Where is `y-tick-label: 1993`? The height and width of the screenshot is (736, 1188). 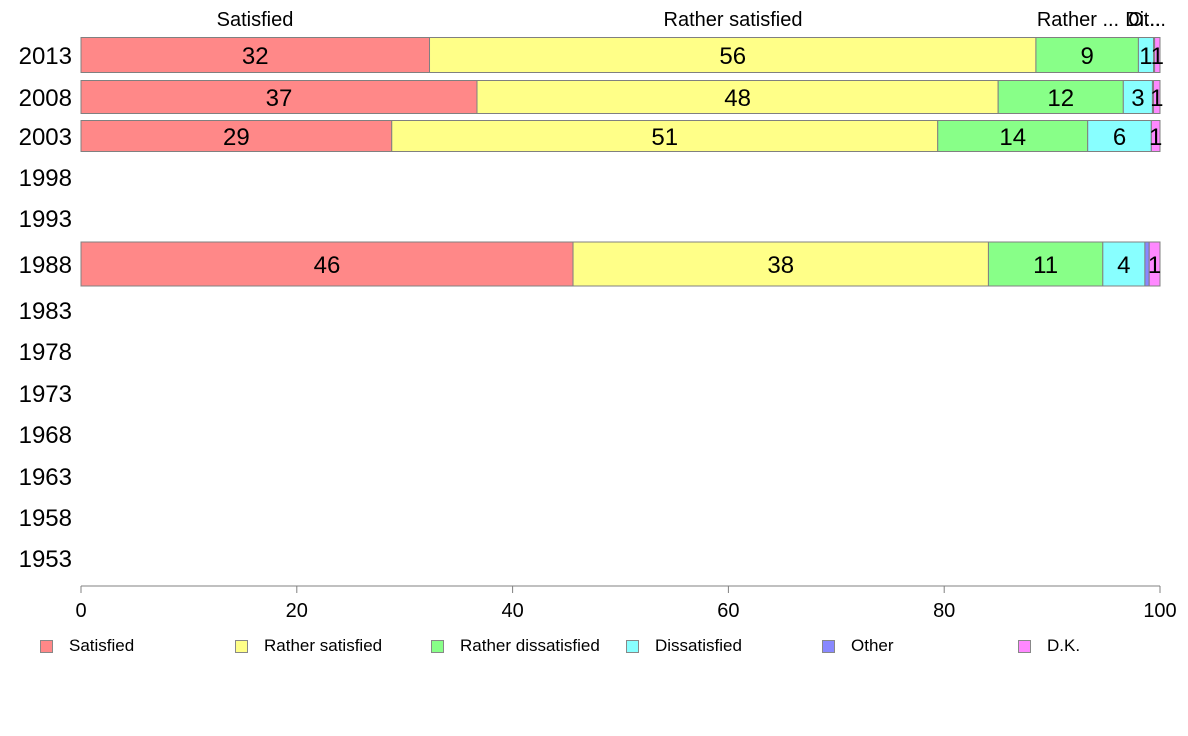
y-tick-label: 1993 is located at coordinates (45, 219).